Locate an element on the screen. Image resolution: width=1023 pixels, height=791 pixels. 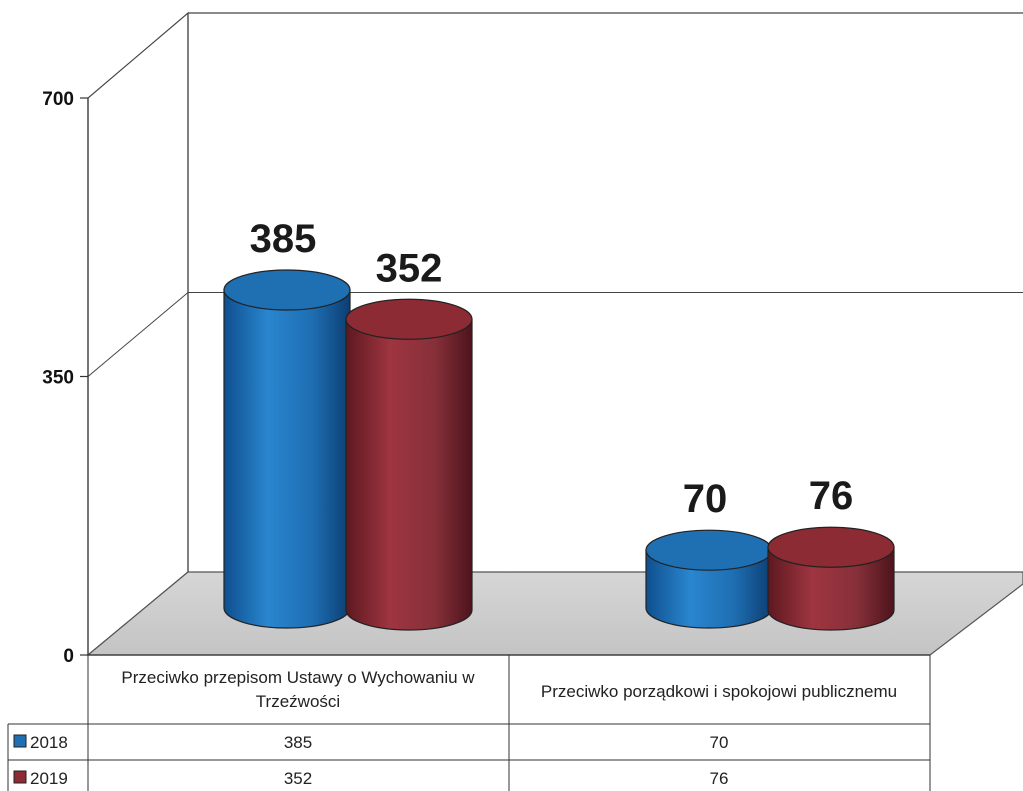
table-cell: 70 is located at coordinates (719, 742).